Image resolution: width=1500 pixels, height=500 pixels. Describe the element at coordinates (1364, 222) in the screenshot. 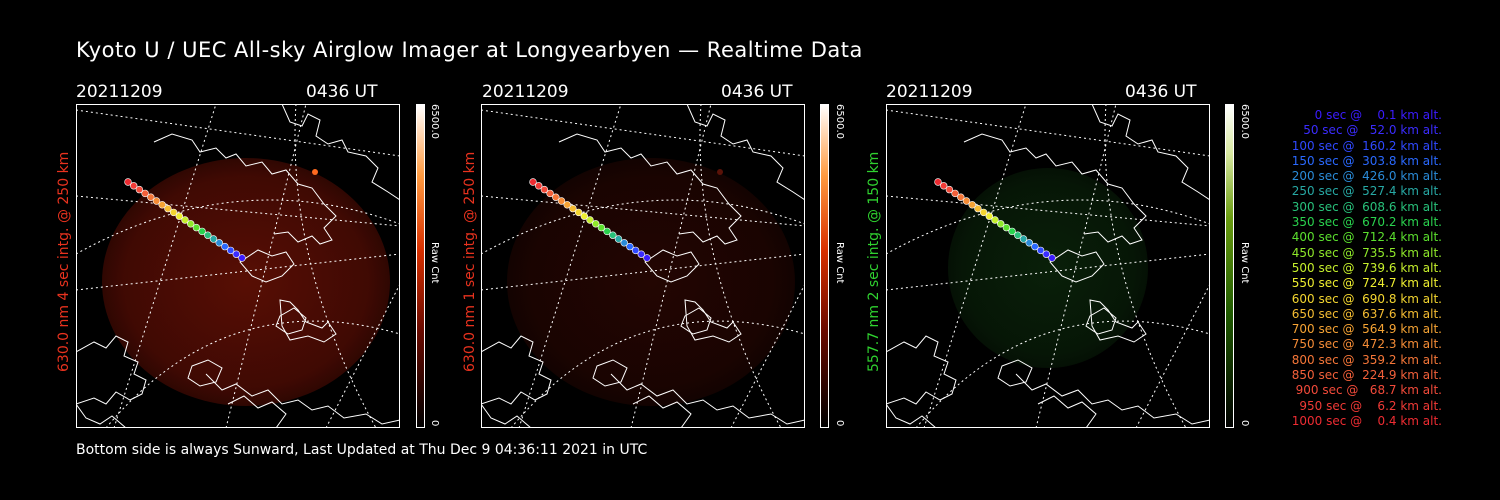

I see `legend-entry: 350 sec @ 670.2 km alt.` at that location.